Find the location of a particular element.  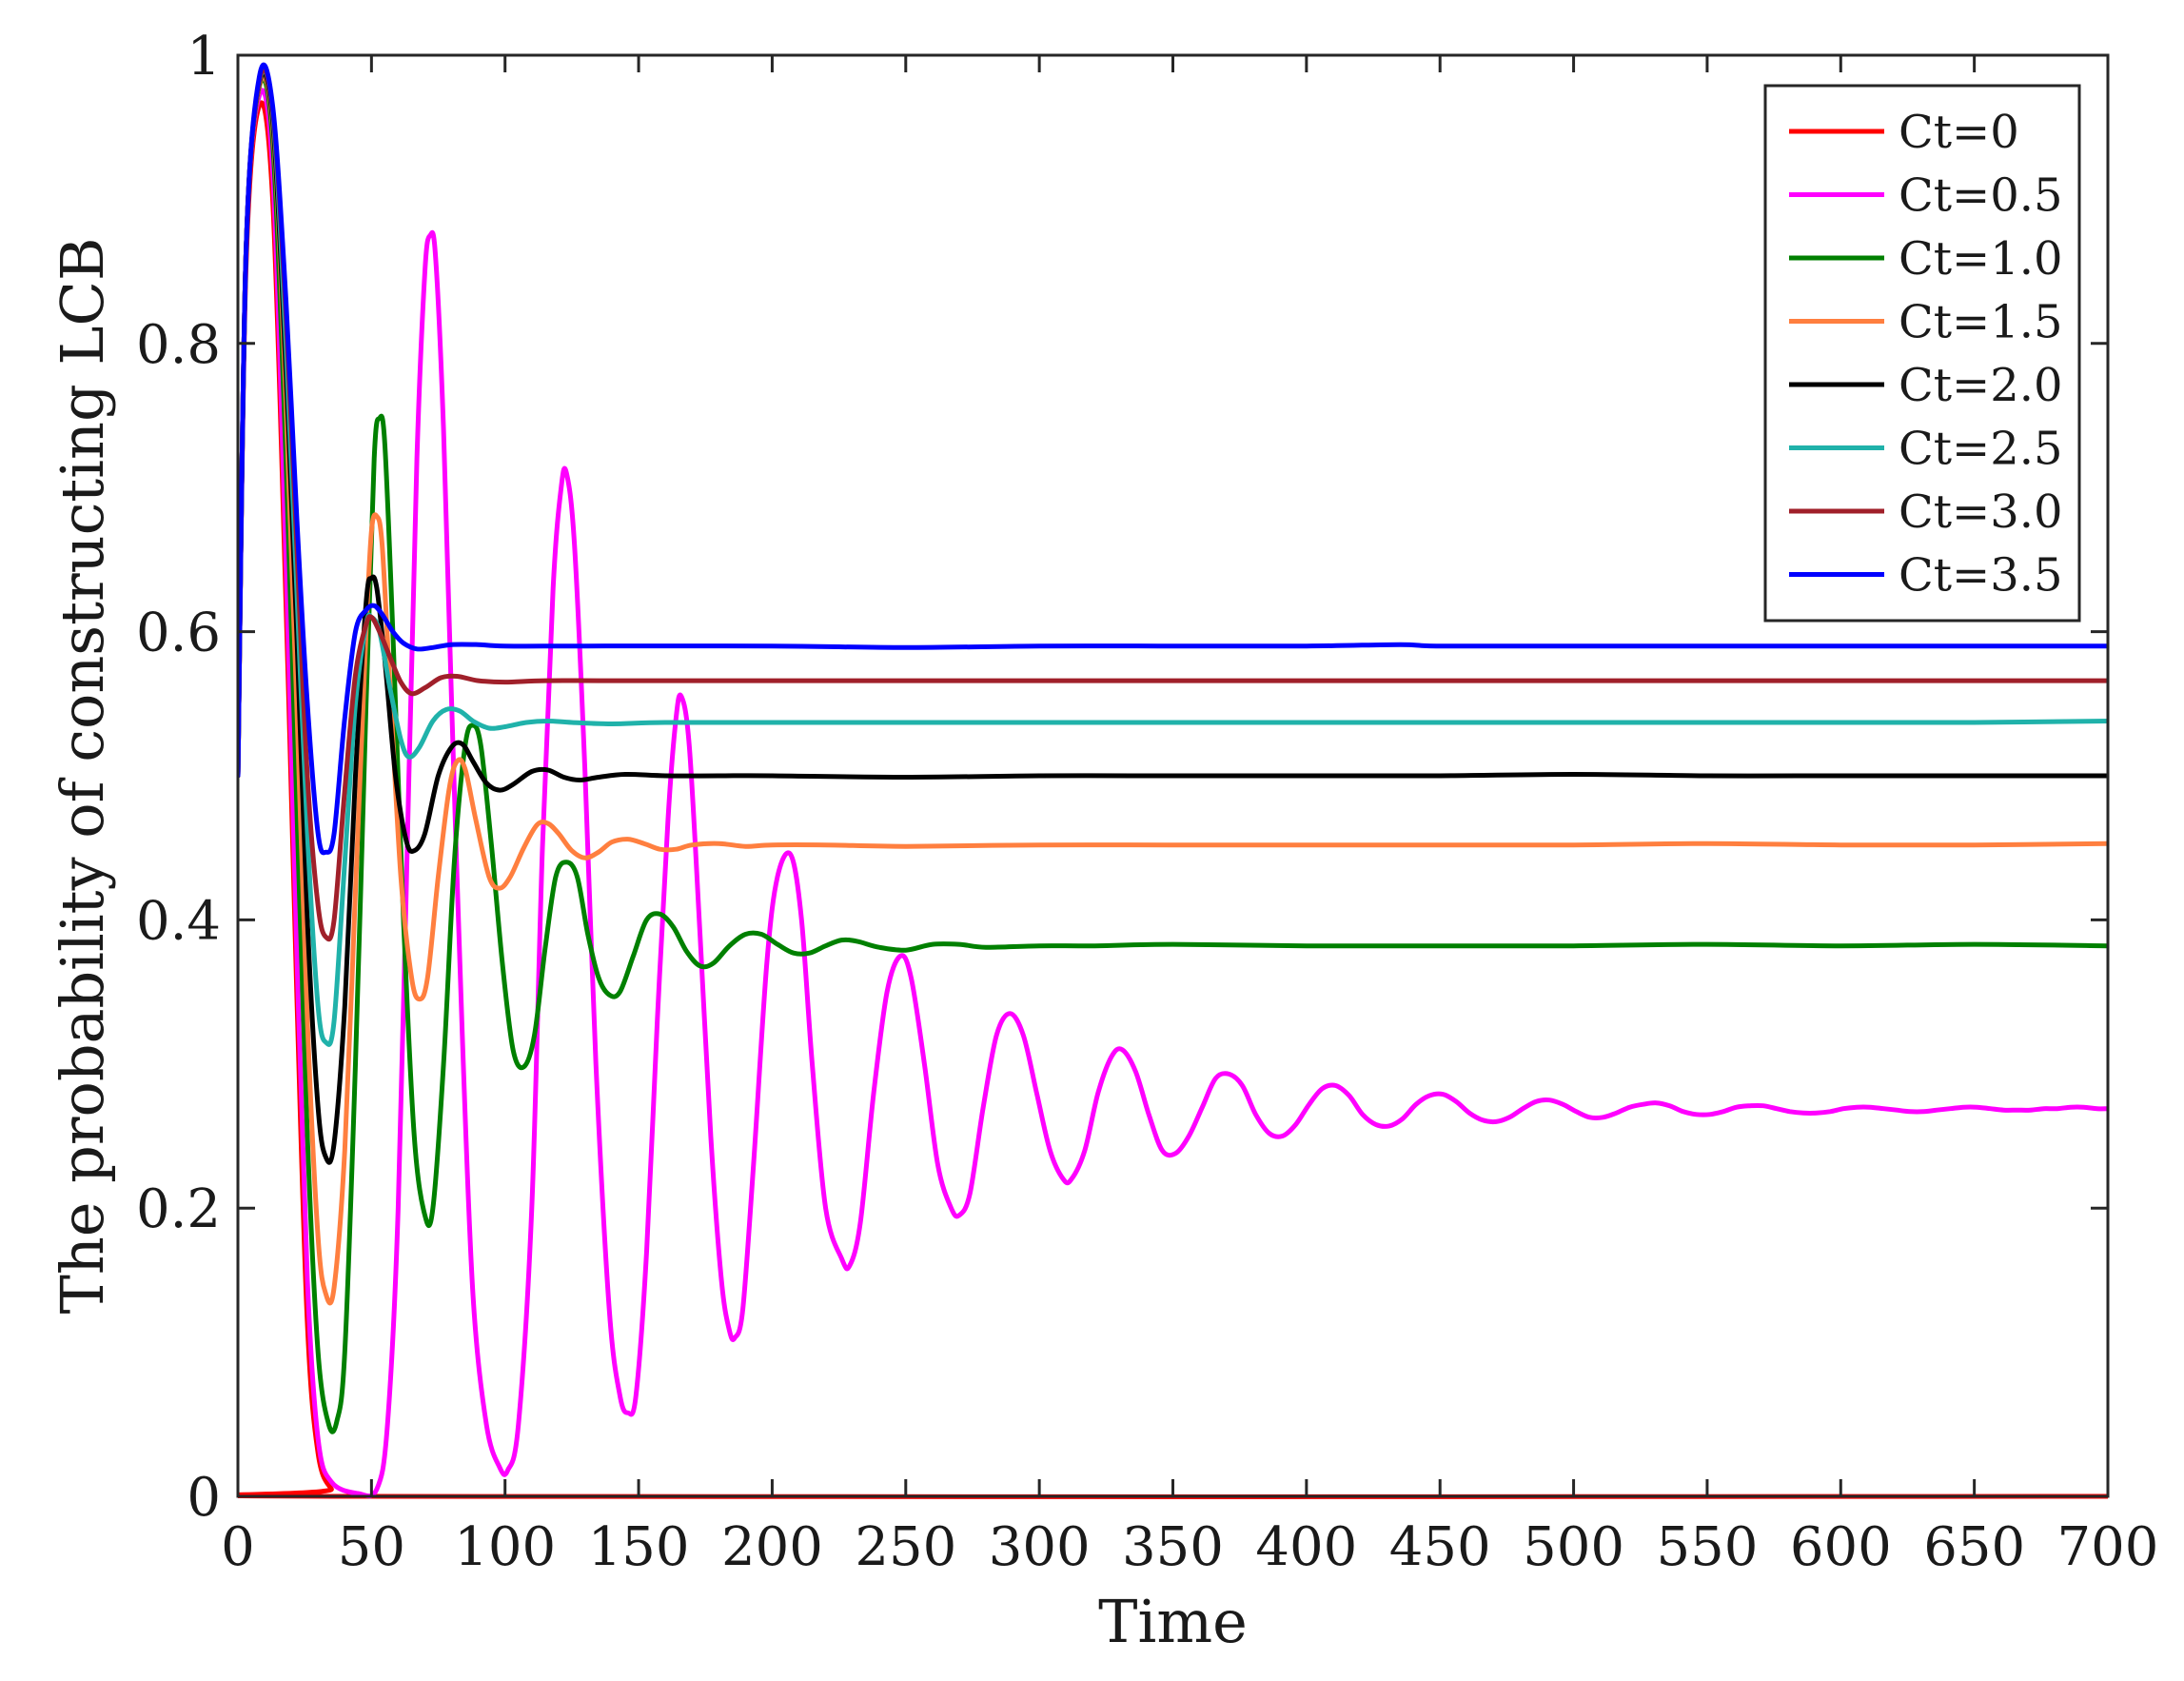

legend-label-7: Ct=3.5 is located at coordinates (1981, 576).